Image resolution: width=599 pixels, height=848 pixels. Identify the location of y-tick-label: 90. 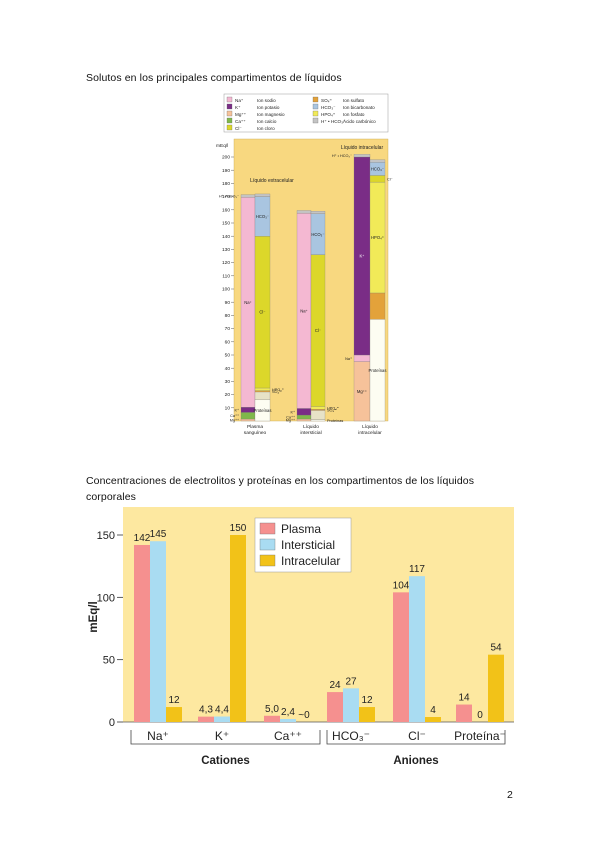
(228, 303).